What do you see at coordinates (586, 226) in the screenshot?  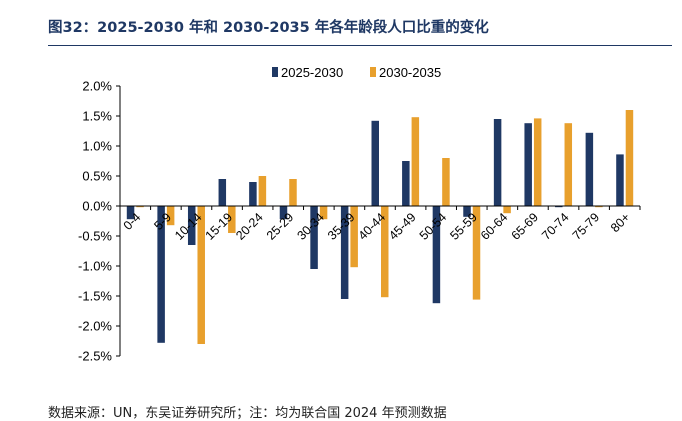 I see `x-tick-label: 75-79` at bounding box center [586, 226].